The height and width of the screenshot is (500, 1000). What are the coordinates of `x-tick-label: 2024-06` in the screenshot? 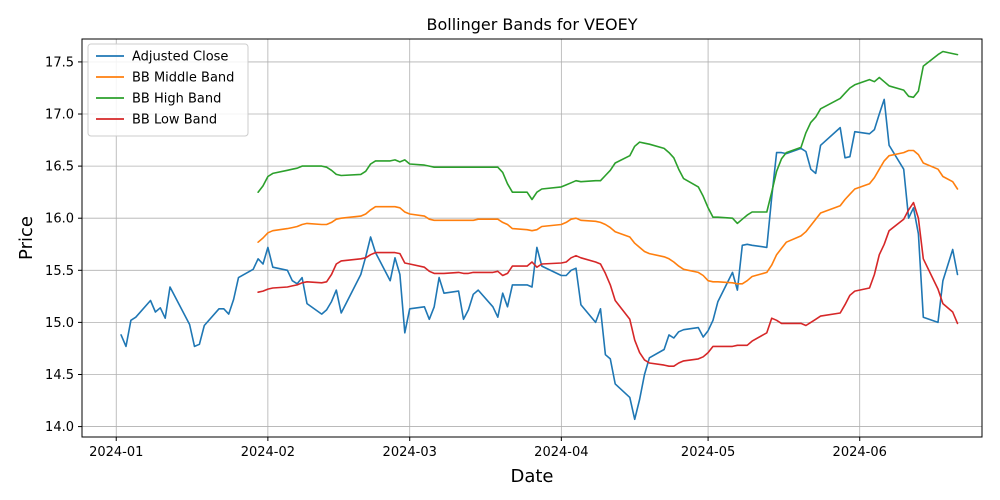 It's located at (860, 452).